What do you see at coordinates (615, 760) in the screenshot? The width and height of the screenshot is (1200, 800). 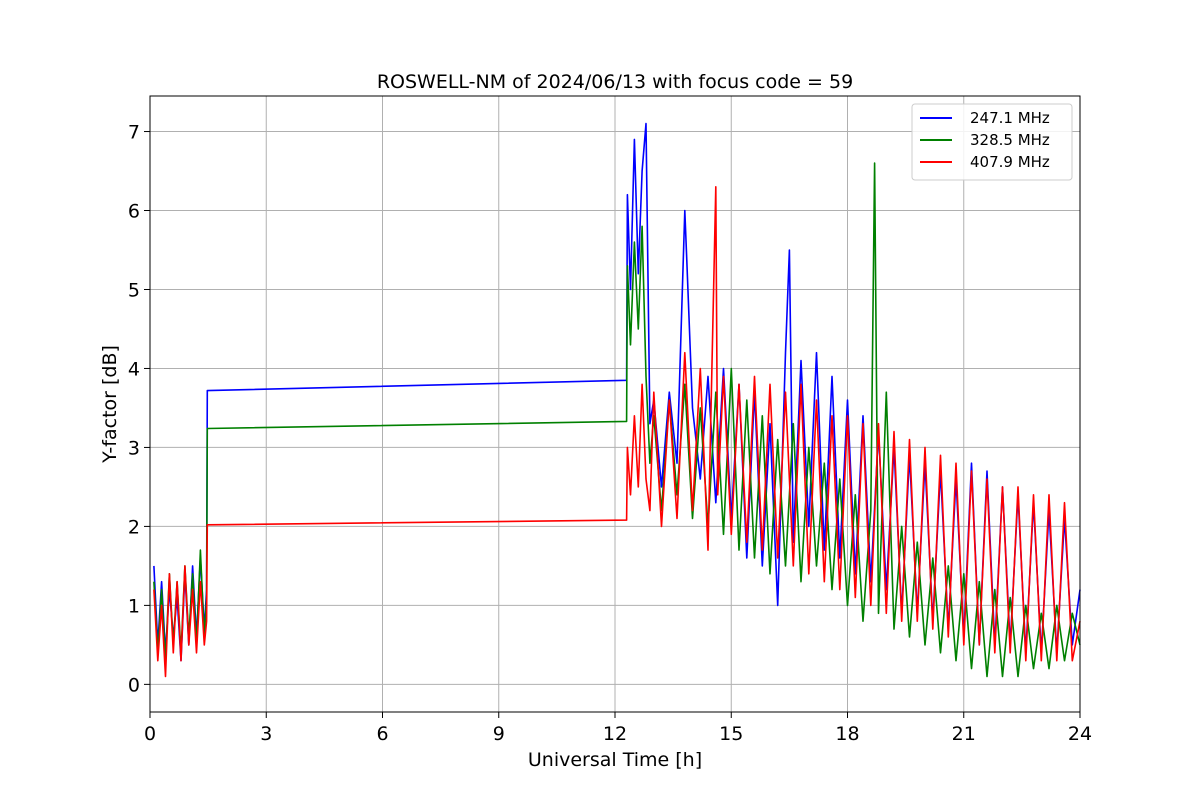 I see `x-axis-label: Universal Time [h]` at bounding box center [615, 760].